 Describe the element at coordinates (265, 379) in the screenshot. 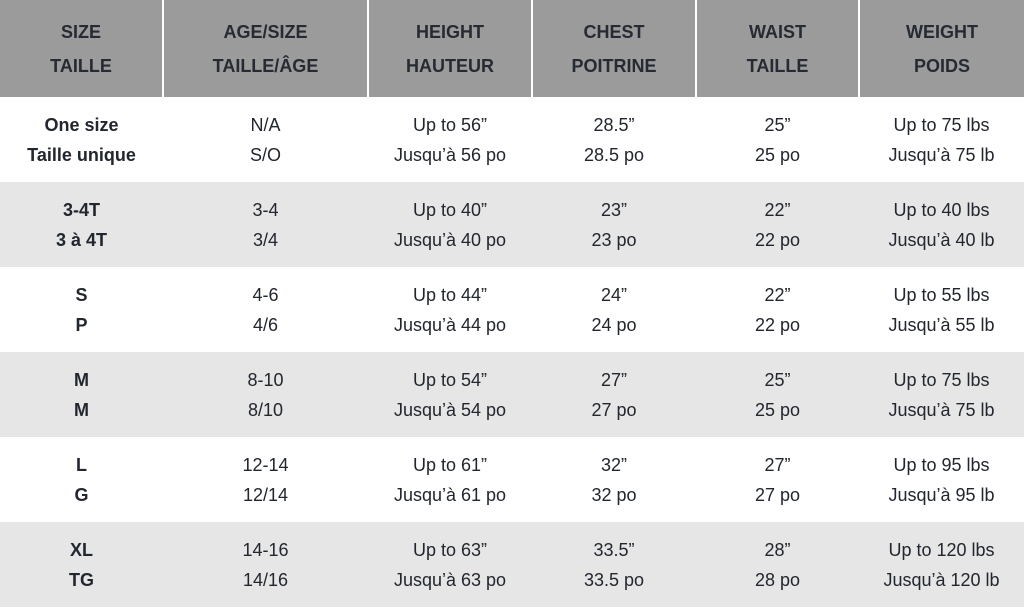

I see `cell-value-en: 8-10` at that location.